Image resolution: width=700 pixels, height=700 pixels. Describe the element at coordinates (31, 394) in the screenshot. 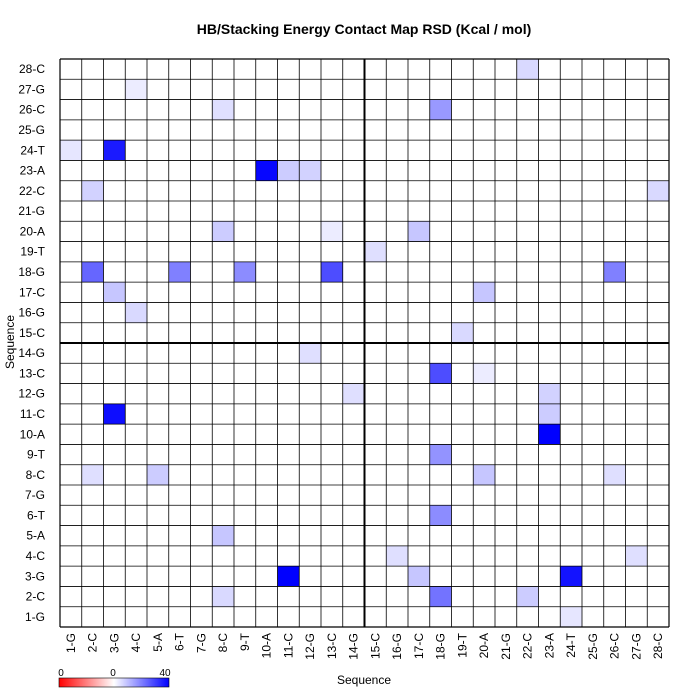

I see `y-tick-label: 12-G` at that location.